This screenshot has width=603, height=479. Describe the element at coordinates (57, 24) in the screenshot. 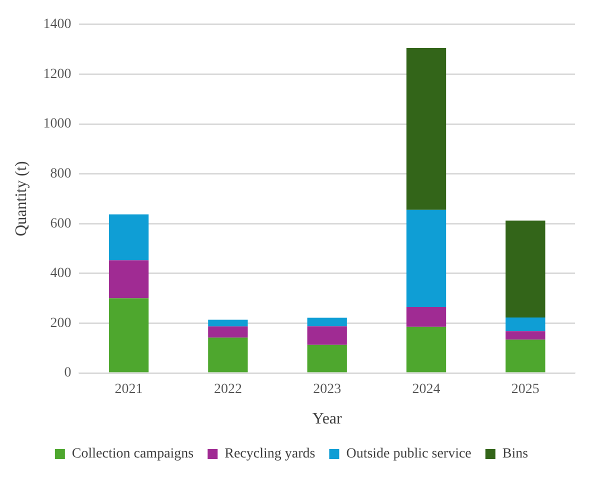

I see `y-tick-label: 1400` at that location.